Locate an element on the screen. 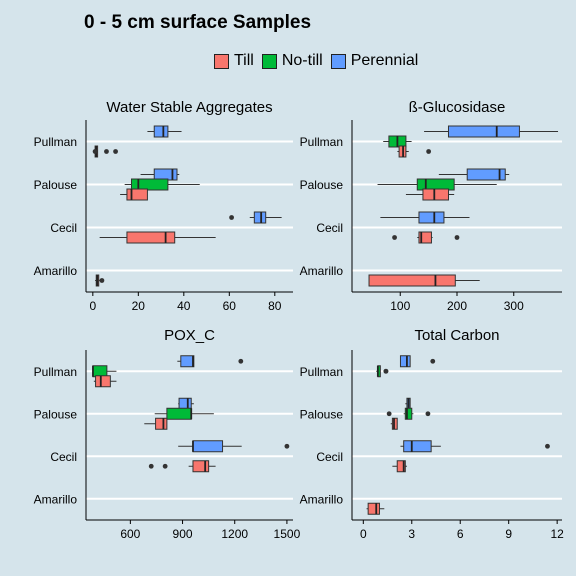 The image size is (576, 576). x-tick-label: 200 is located at coordinates (457, 306).